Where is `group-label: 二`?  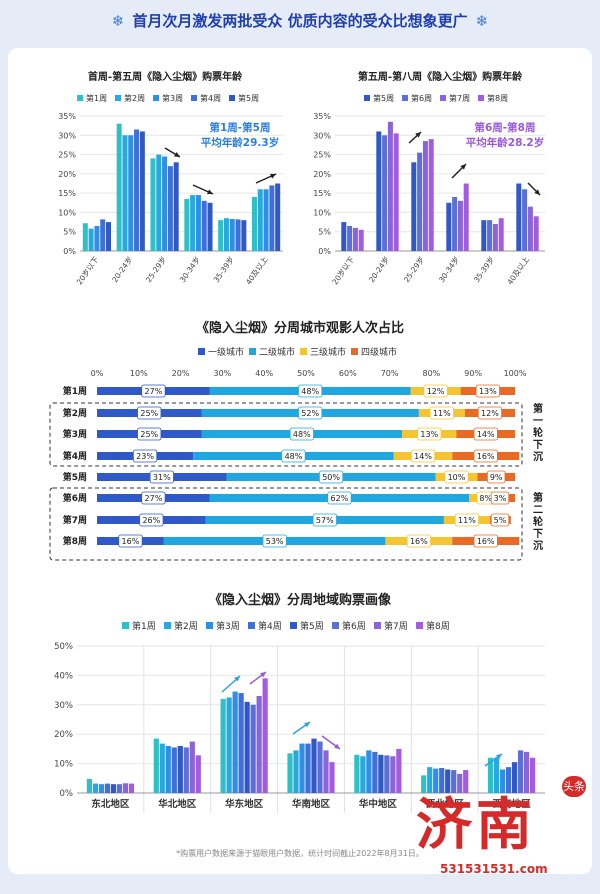 group-label: 二 is located at coordinates (538, 510).